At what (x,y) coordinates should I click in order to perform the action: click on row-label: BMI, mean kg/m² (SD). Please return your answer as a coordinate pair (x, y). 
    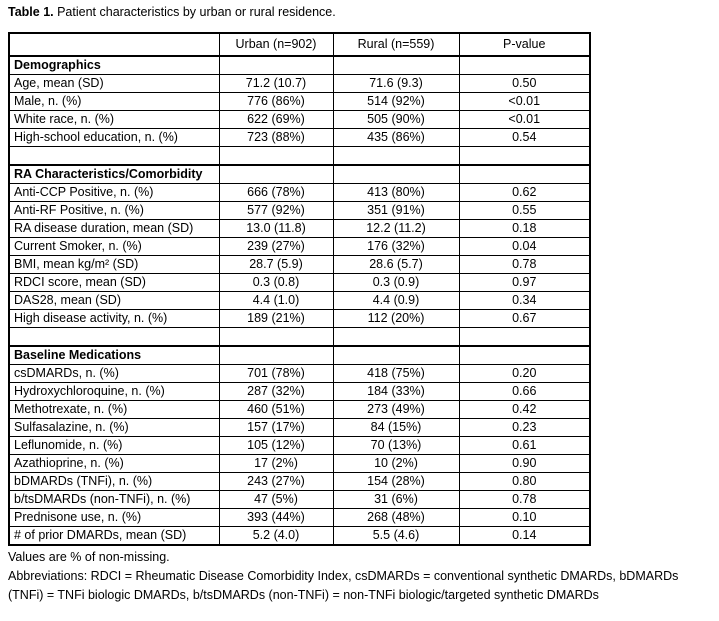
    Looking at the image, I should click on (114, 264).